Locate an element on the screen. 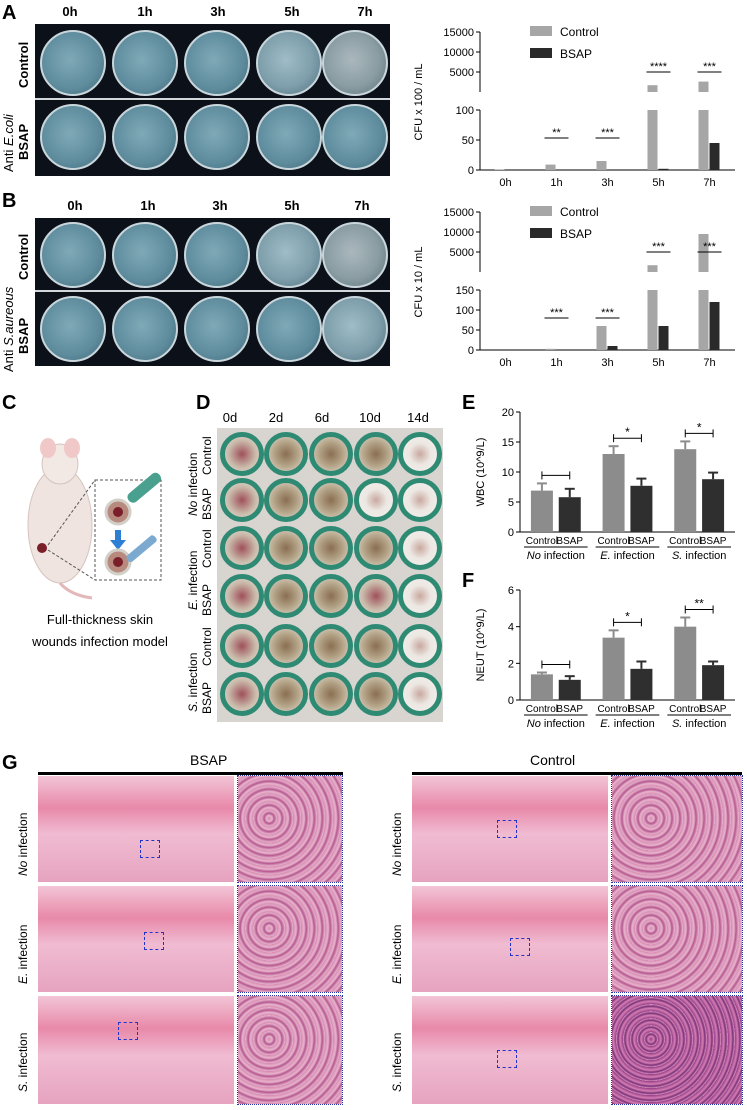 This screenshot has height=1110, width=747. mouse-caption-line2: wounds infection model is located at coordinates (100, 641).